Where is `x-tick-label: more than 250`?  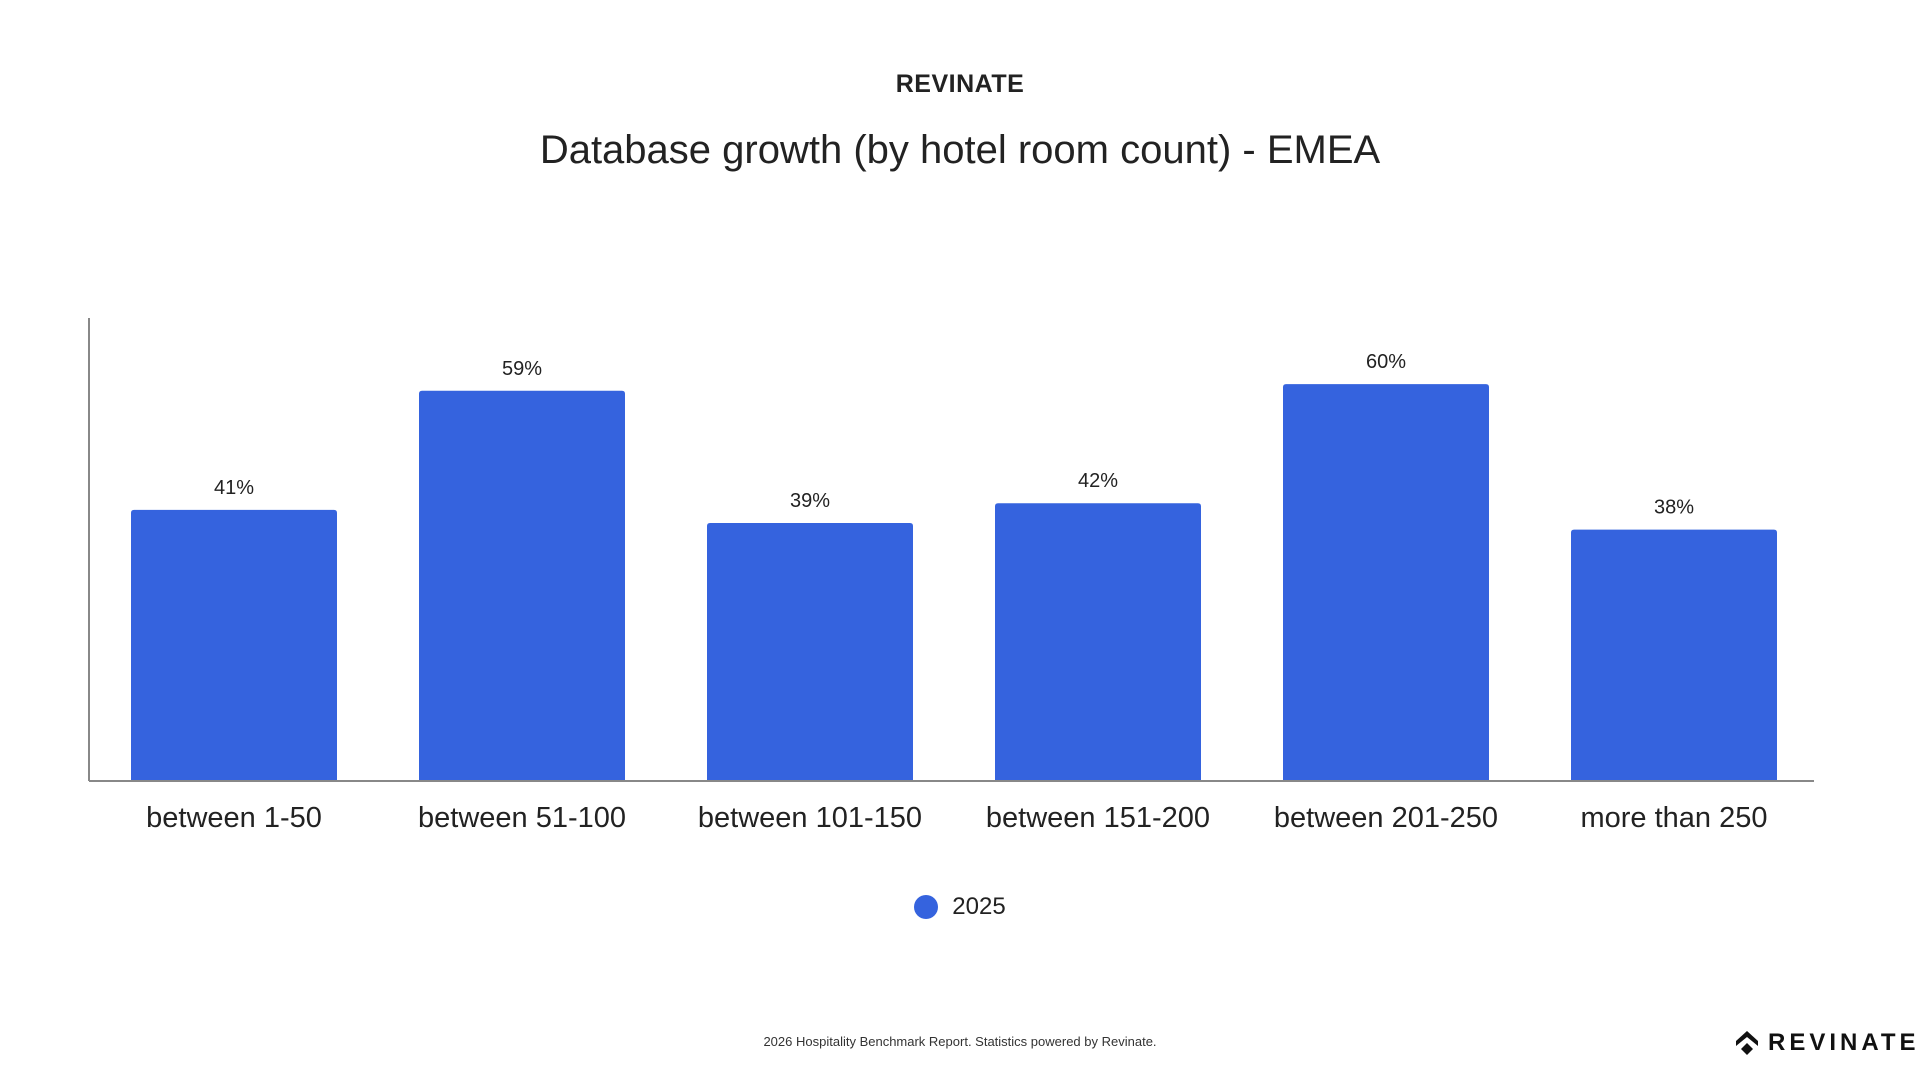 x-tick-label: more than 250 is located at coordinates (1673, 818).